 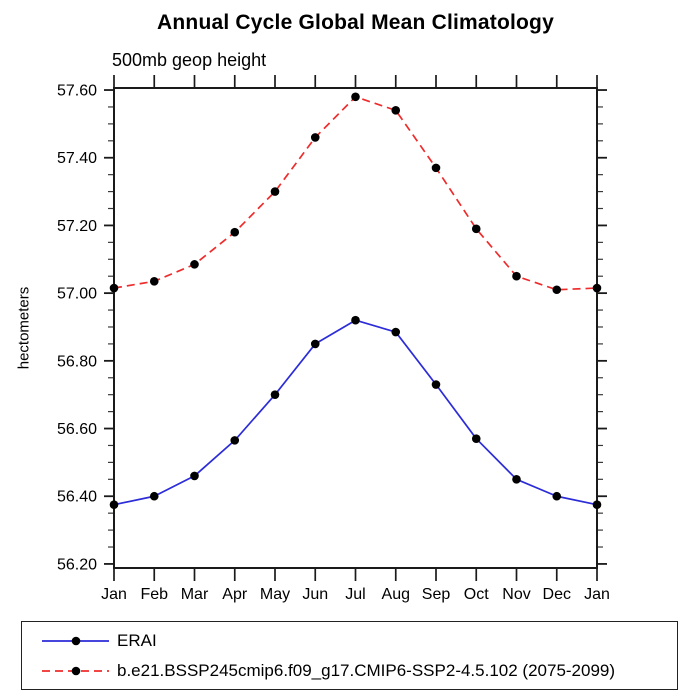 What do you see at coordinates (77, 91) in the screenshot?
I see `y-tick-label: 57.60` at bounding box center [77, 91].